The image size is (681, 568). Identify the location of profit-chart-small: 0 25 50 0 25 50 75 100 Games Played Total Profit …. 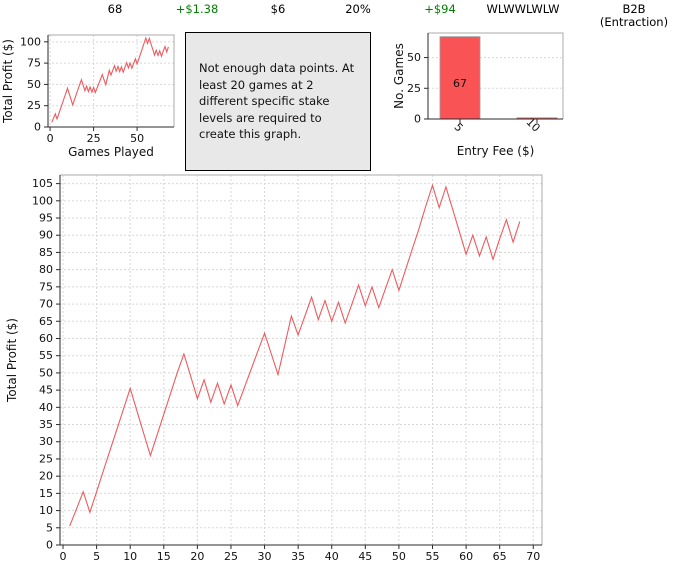
(88, 96).